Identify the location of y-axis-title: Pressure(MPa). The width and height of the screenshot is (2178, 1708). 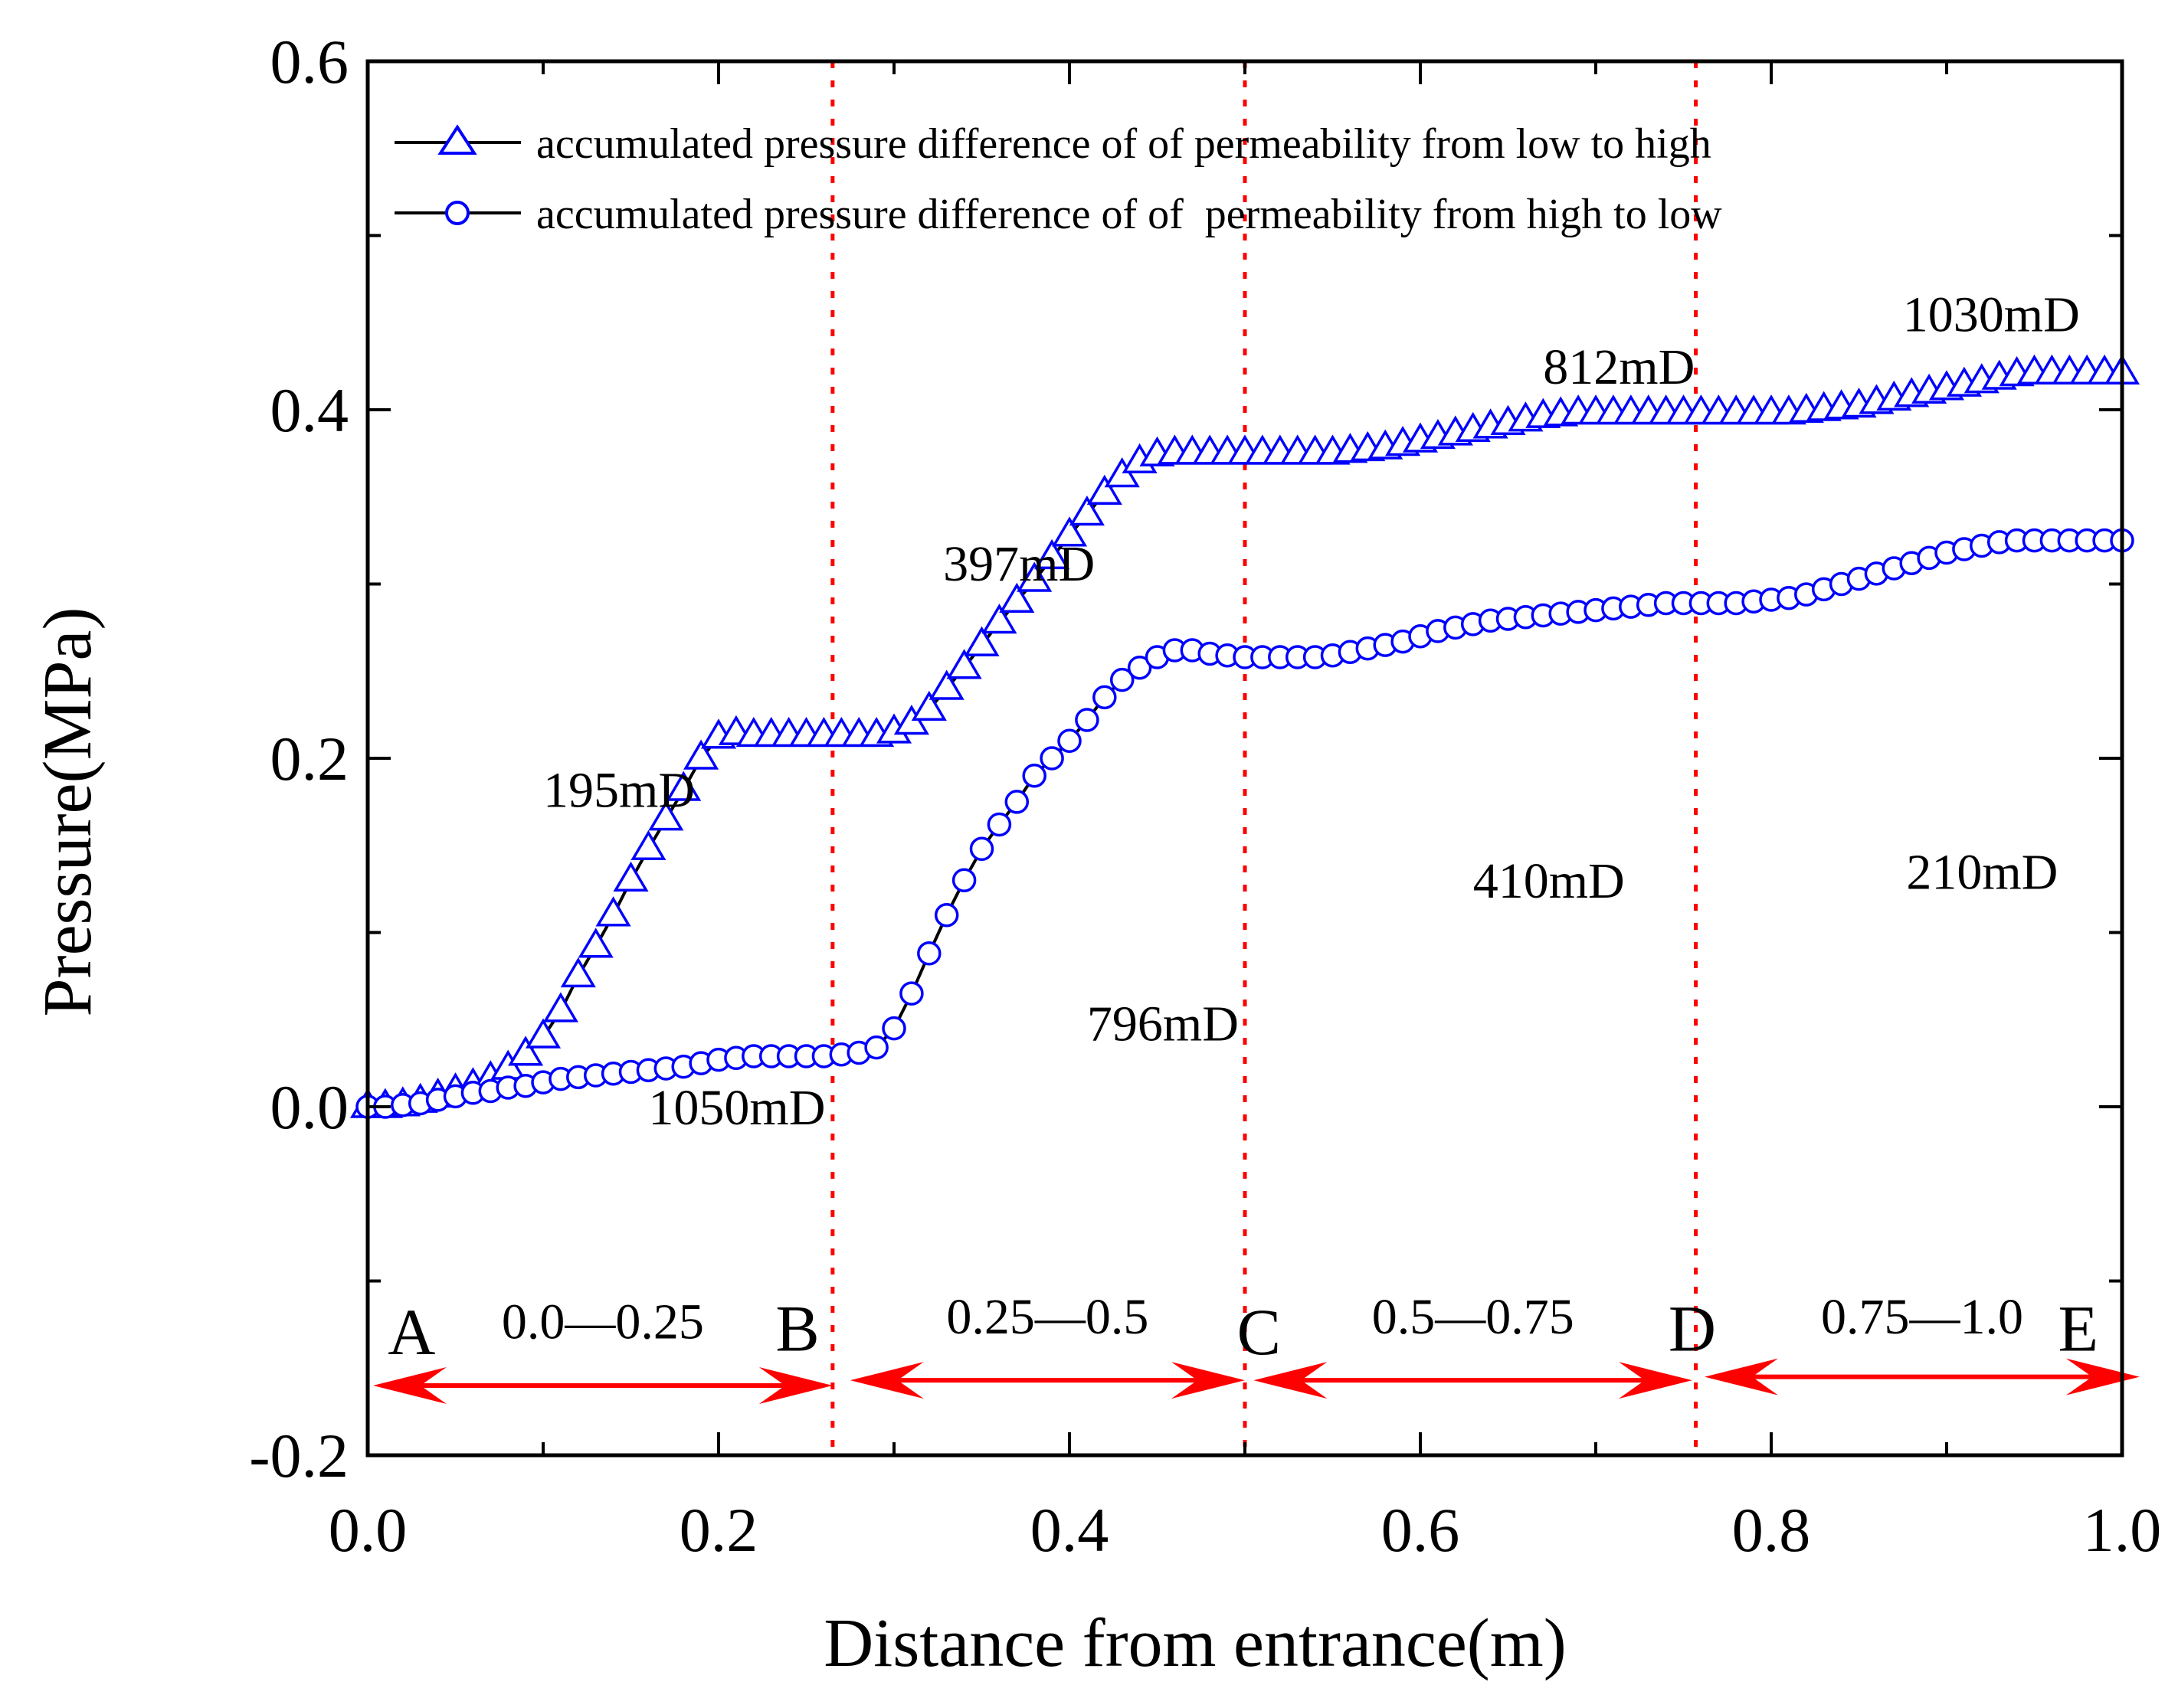
(68, 812).